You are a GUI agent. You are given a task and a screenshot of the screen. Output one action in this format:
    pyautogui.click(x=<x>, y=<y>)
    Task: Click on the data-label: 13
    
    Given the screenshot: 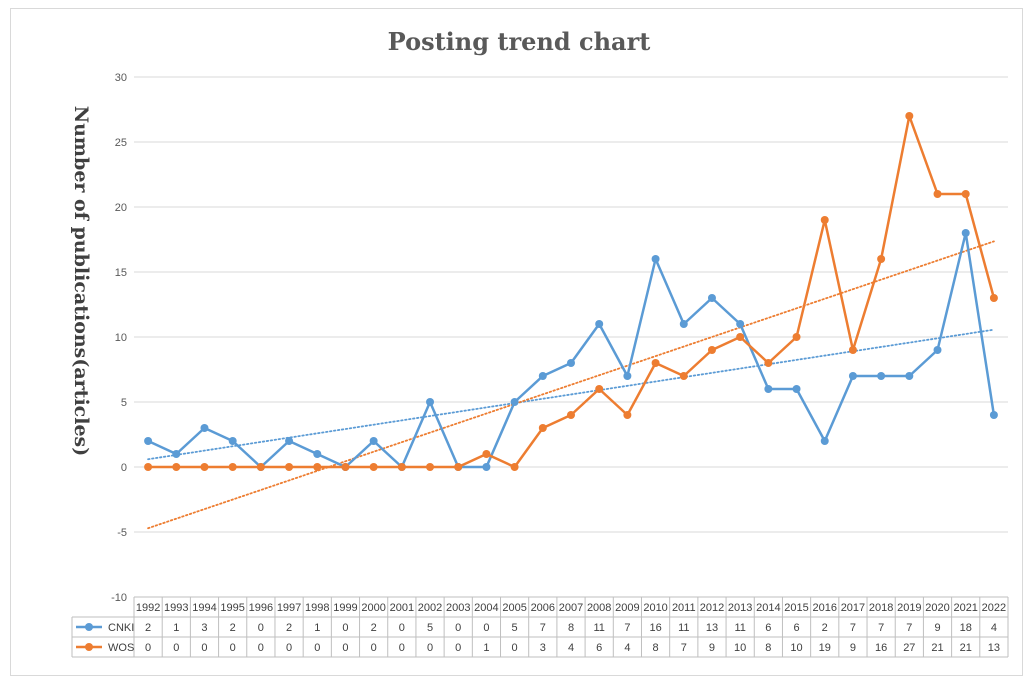 What is the action you would take?
    pyautogui.click(x=994, y=648)
    